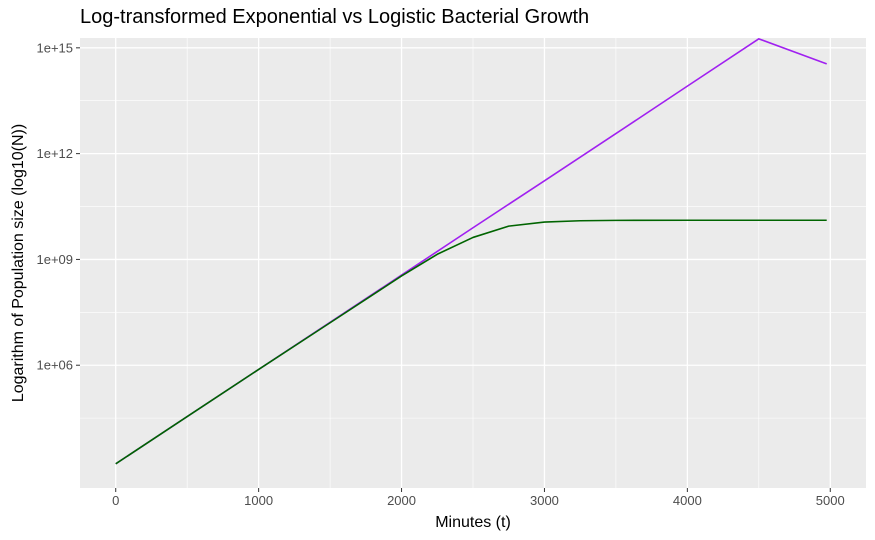 The height and width of the screenshot is (540, 875). I want to click on x-tick-label: 2000, so click(401, 500).